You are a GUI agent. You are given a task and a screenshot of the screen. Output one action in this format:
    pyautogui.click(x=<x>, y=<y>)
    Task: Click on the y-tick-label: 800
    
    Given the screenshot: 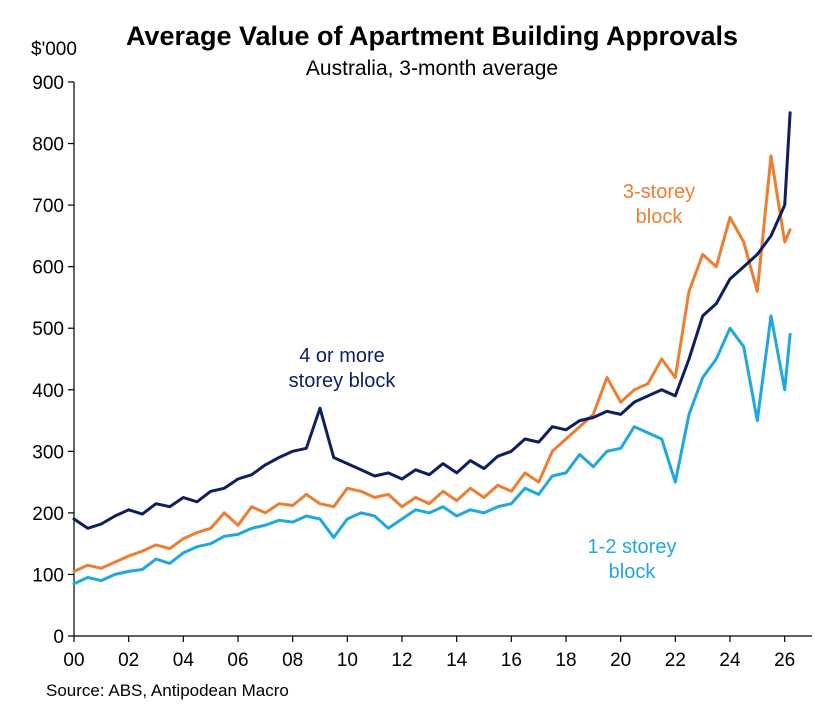 What is the action you would take?
    pyautogui.click(x=48, y=145)
    